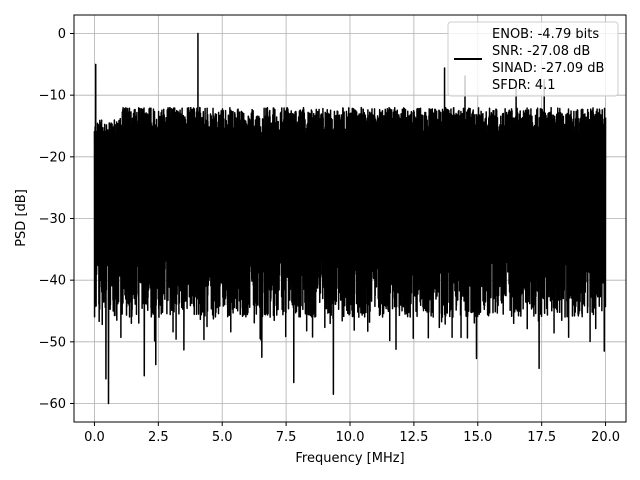  Describe the element at coordinates (52, 157) in the screenshot. I see `y-tick-label: −20` at that location.